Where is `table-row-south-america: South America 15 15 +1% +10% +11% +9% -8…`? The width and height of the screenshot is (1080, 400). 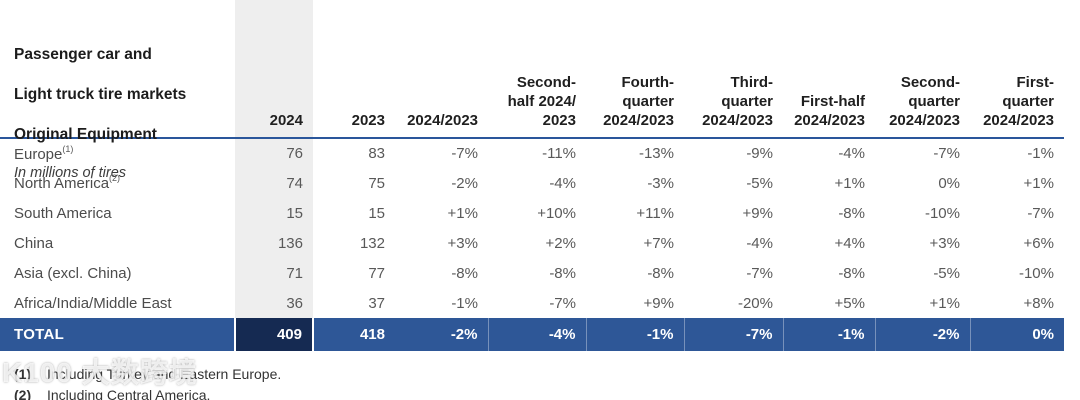
table-row-south-america: South America 15 15 +1% +10% +11% +9% -8… is located at coordinates (532, 213).